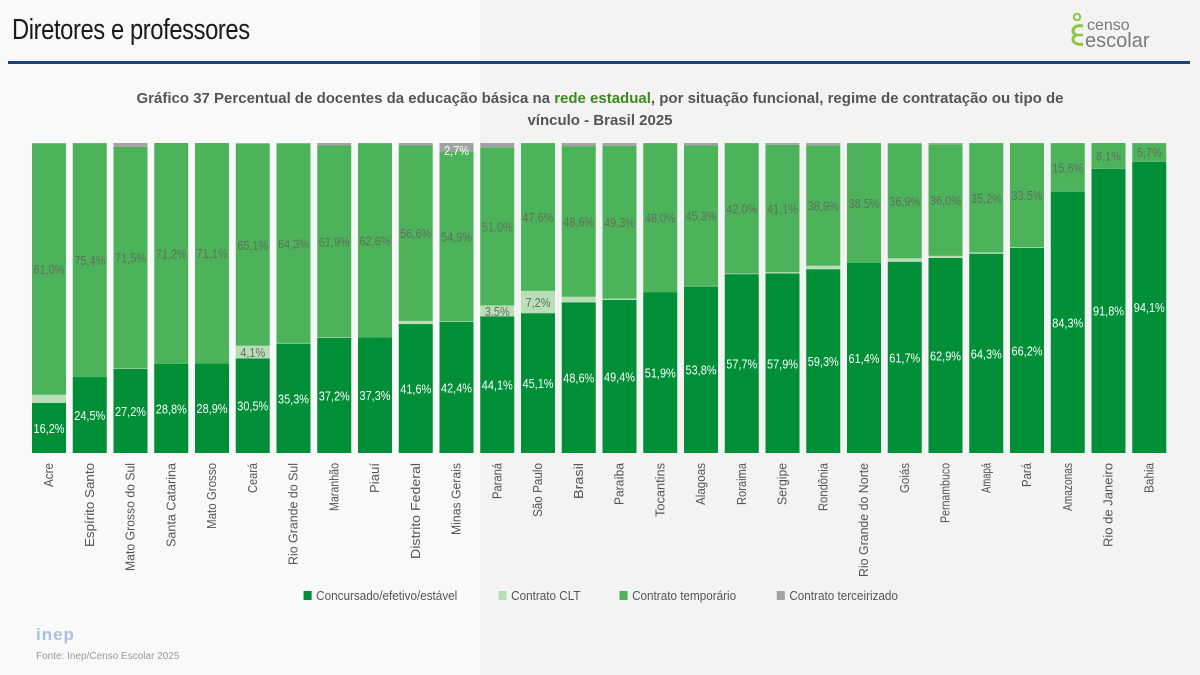 The image size is (1200, 675). I want to click on bar-contrato-temporario-maranhao, so click(334, 241).